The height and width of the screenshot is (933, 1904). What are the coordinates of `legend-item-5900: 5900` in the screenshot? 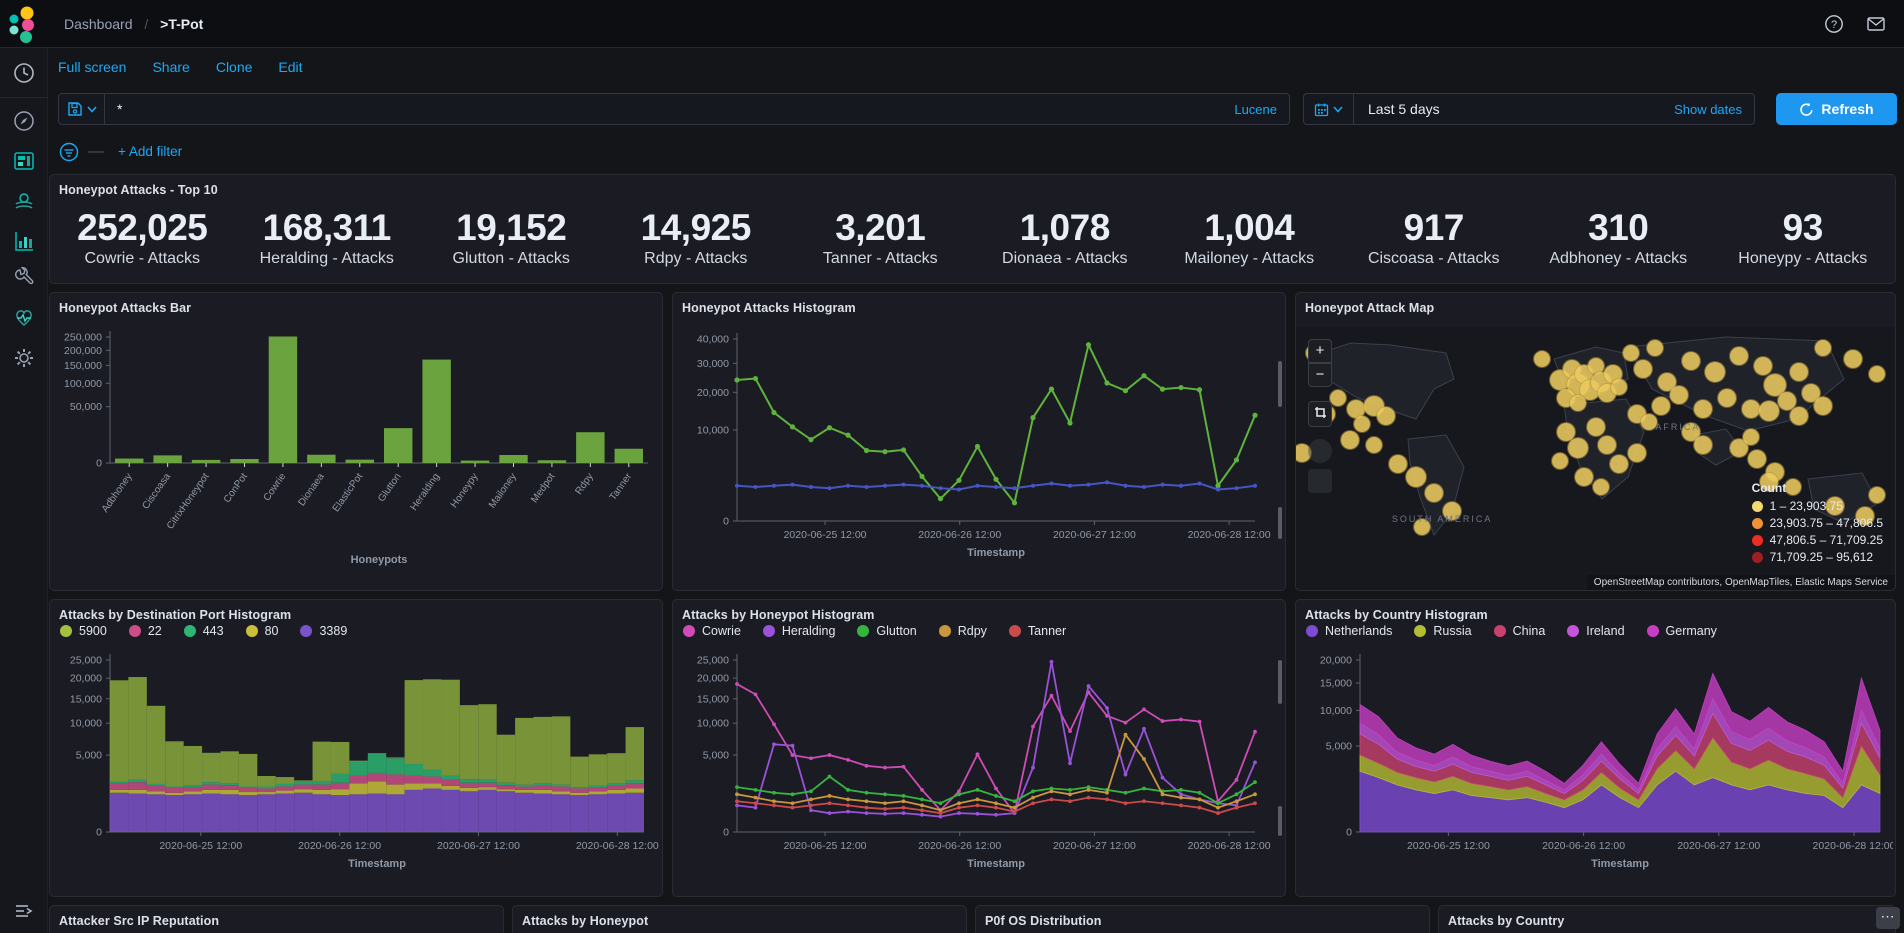 It's located at (83, 631).